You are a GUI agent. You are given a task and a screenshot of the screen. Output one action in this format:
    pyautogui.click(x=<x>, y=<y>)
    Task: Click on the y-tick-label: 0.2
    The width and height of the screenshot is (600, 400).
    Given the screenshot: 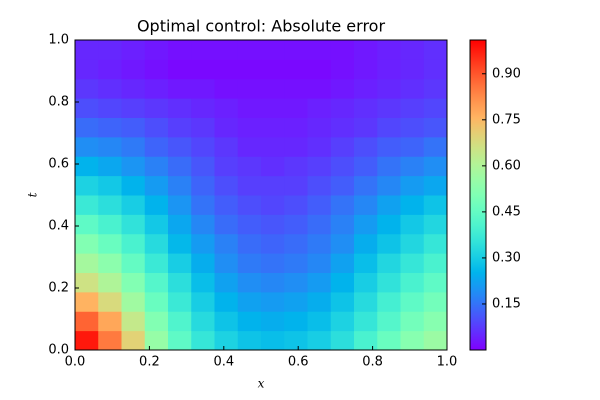 What is the action you would take?
    pyautogui.click(x=58, y=288)
    